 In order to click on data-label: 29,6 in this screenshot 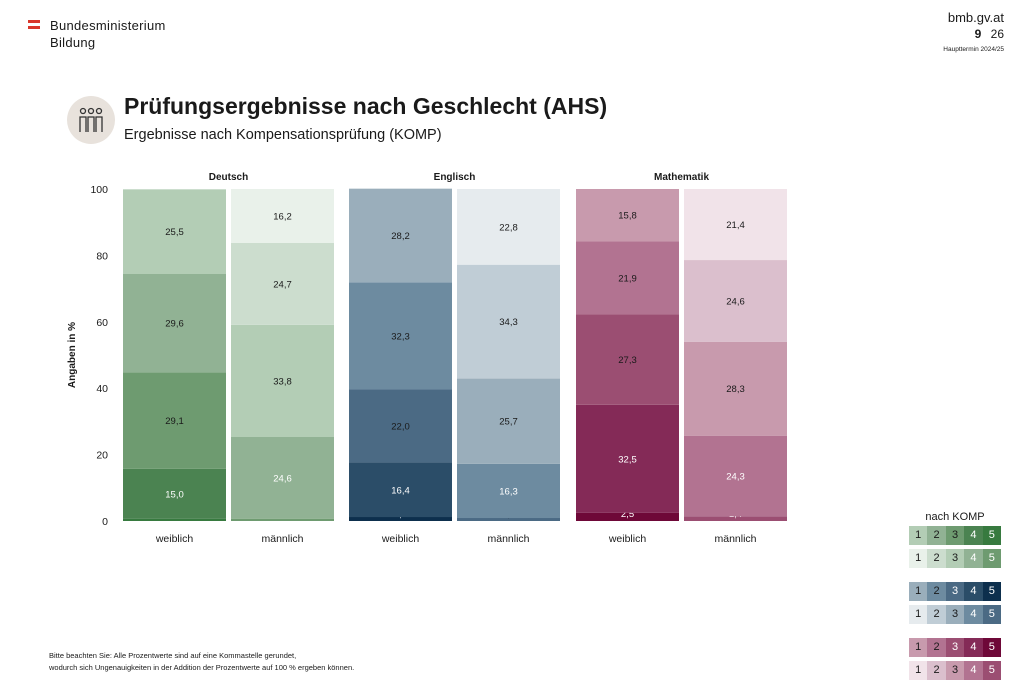, I will do `click(174, 324)`.